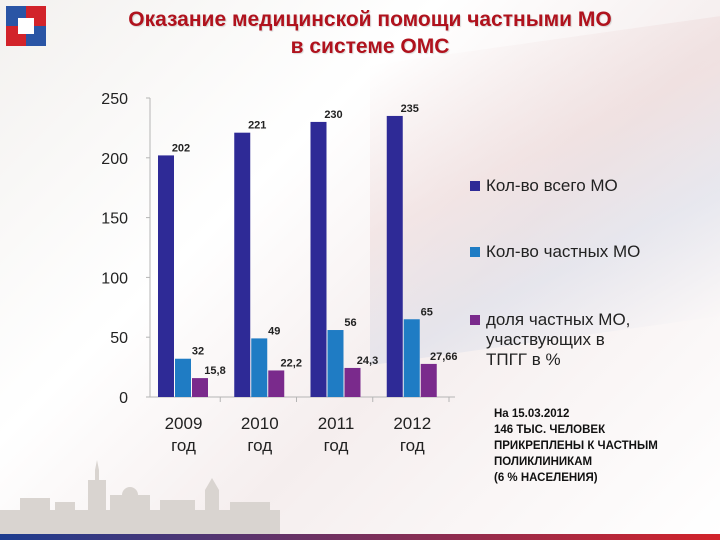 This screenshot has width=720, height=540. I want to click on data-label: 49, so click(274, 331).